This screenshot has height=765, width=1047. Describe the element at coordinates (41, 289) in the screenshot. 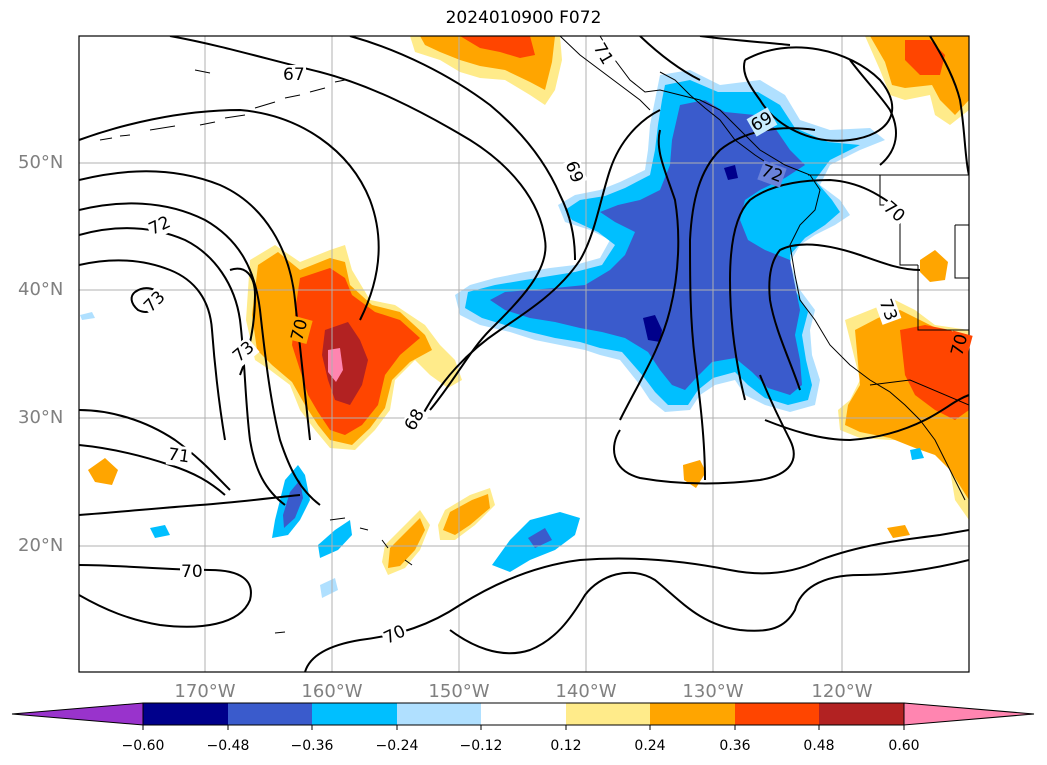

I see `lat-label-40n: 40°N` at that location.